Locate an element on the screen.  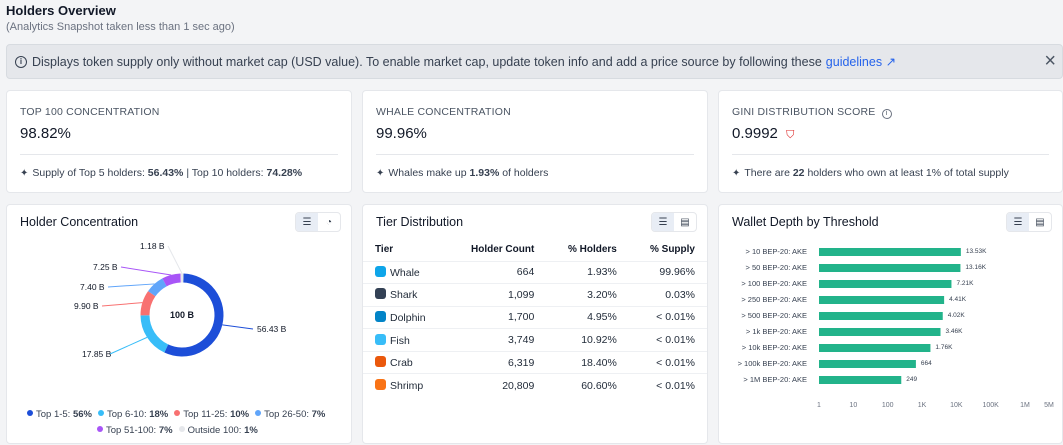
tier-name: Shark is located at coordinates (403, 295).